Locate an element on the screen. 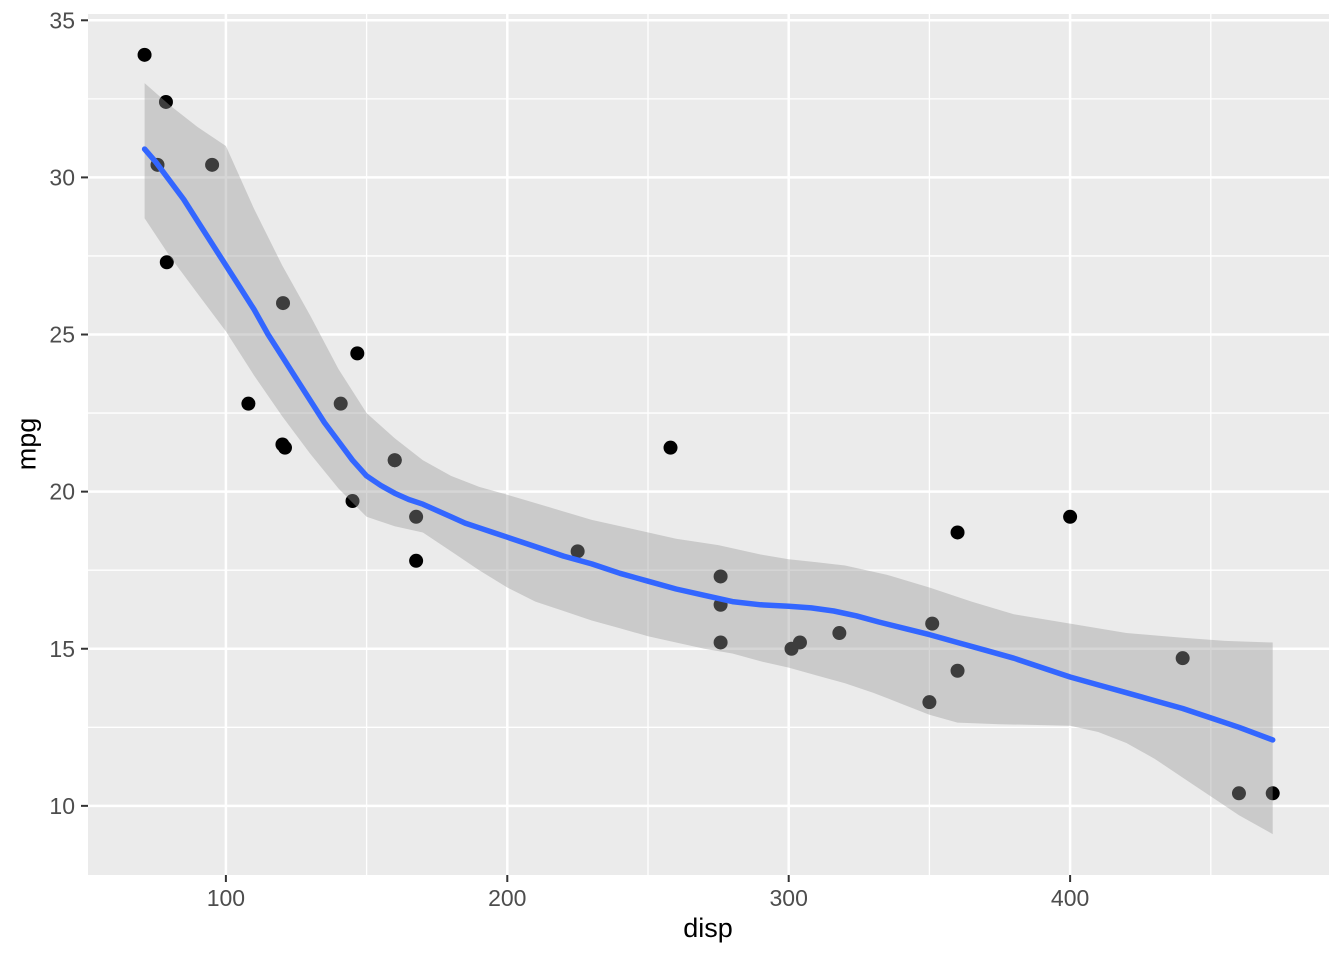 The width and height of the screenshot is (1344, 960). x-tick-label: 300 is located at coordinates (789, 898).